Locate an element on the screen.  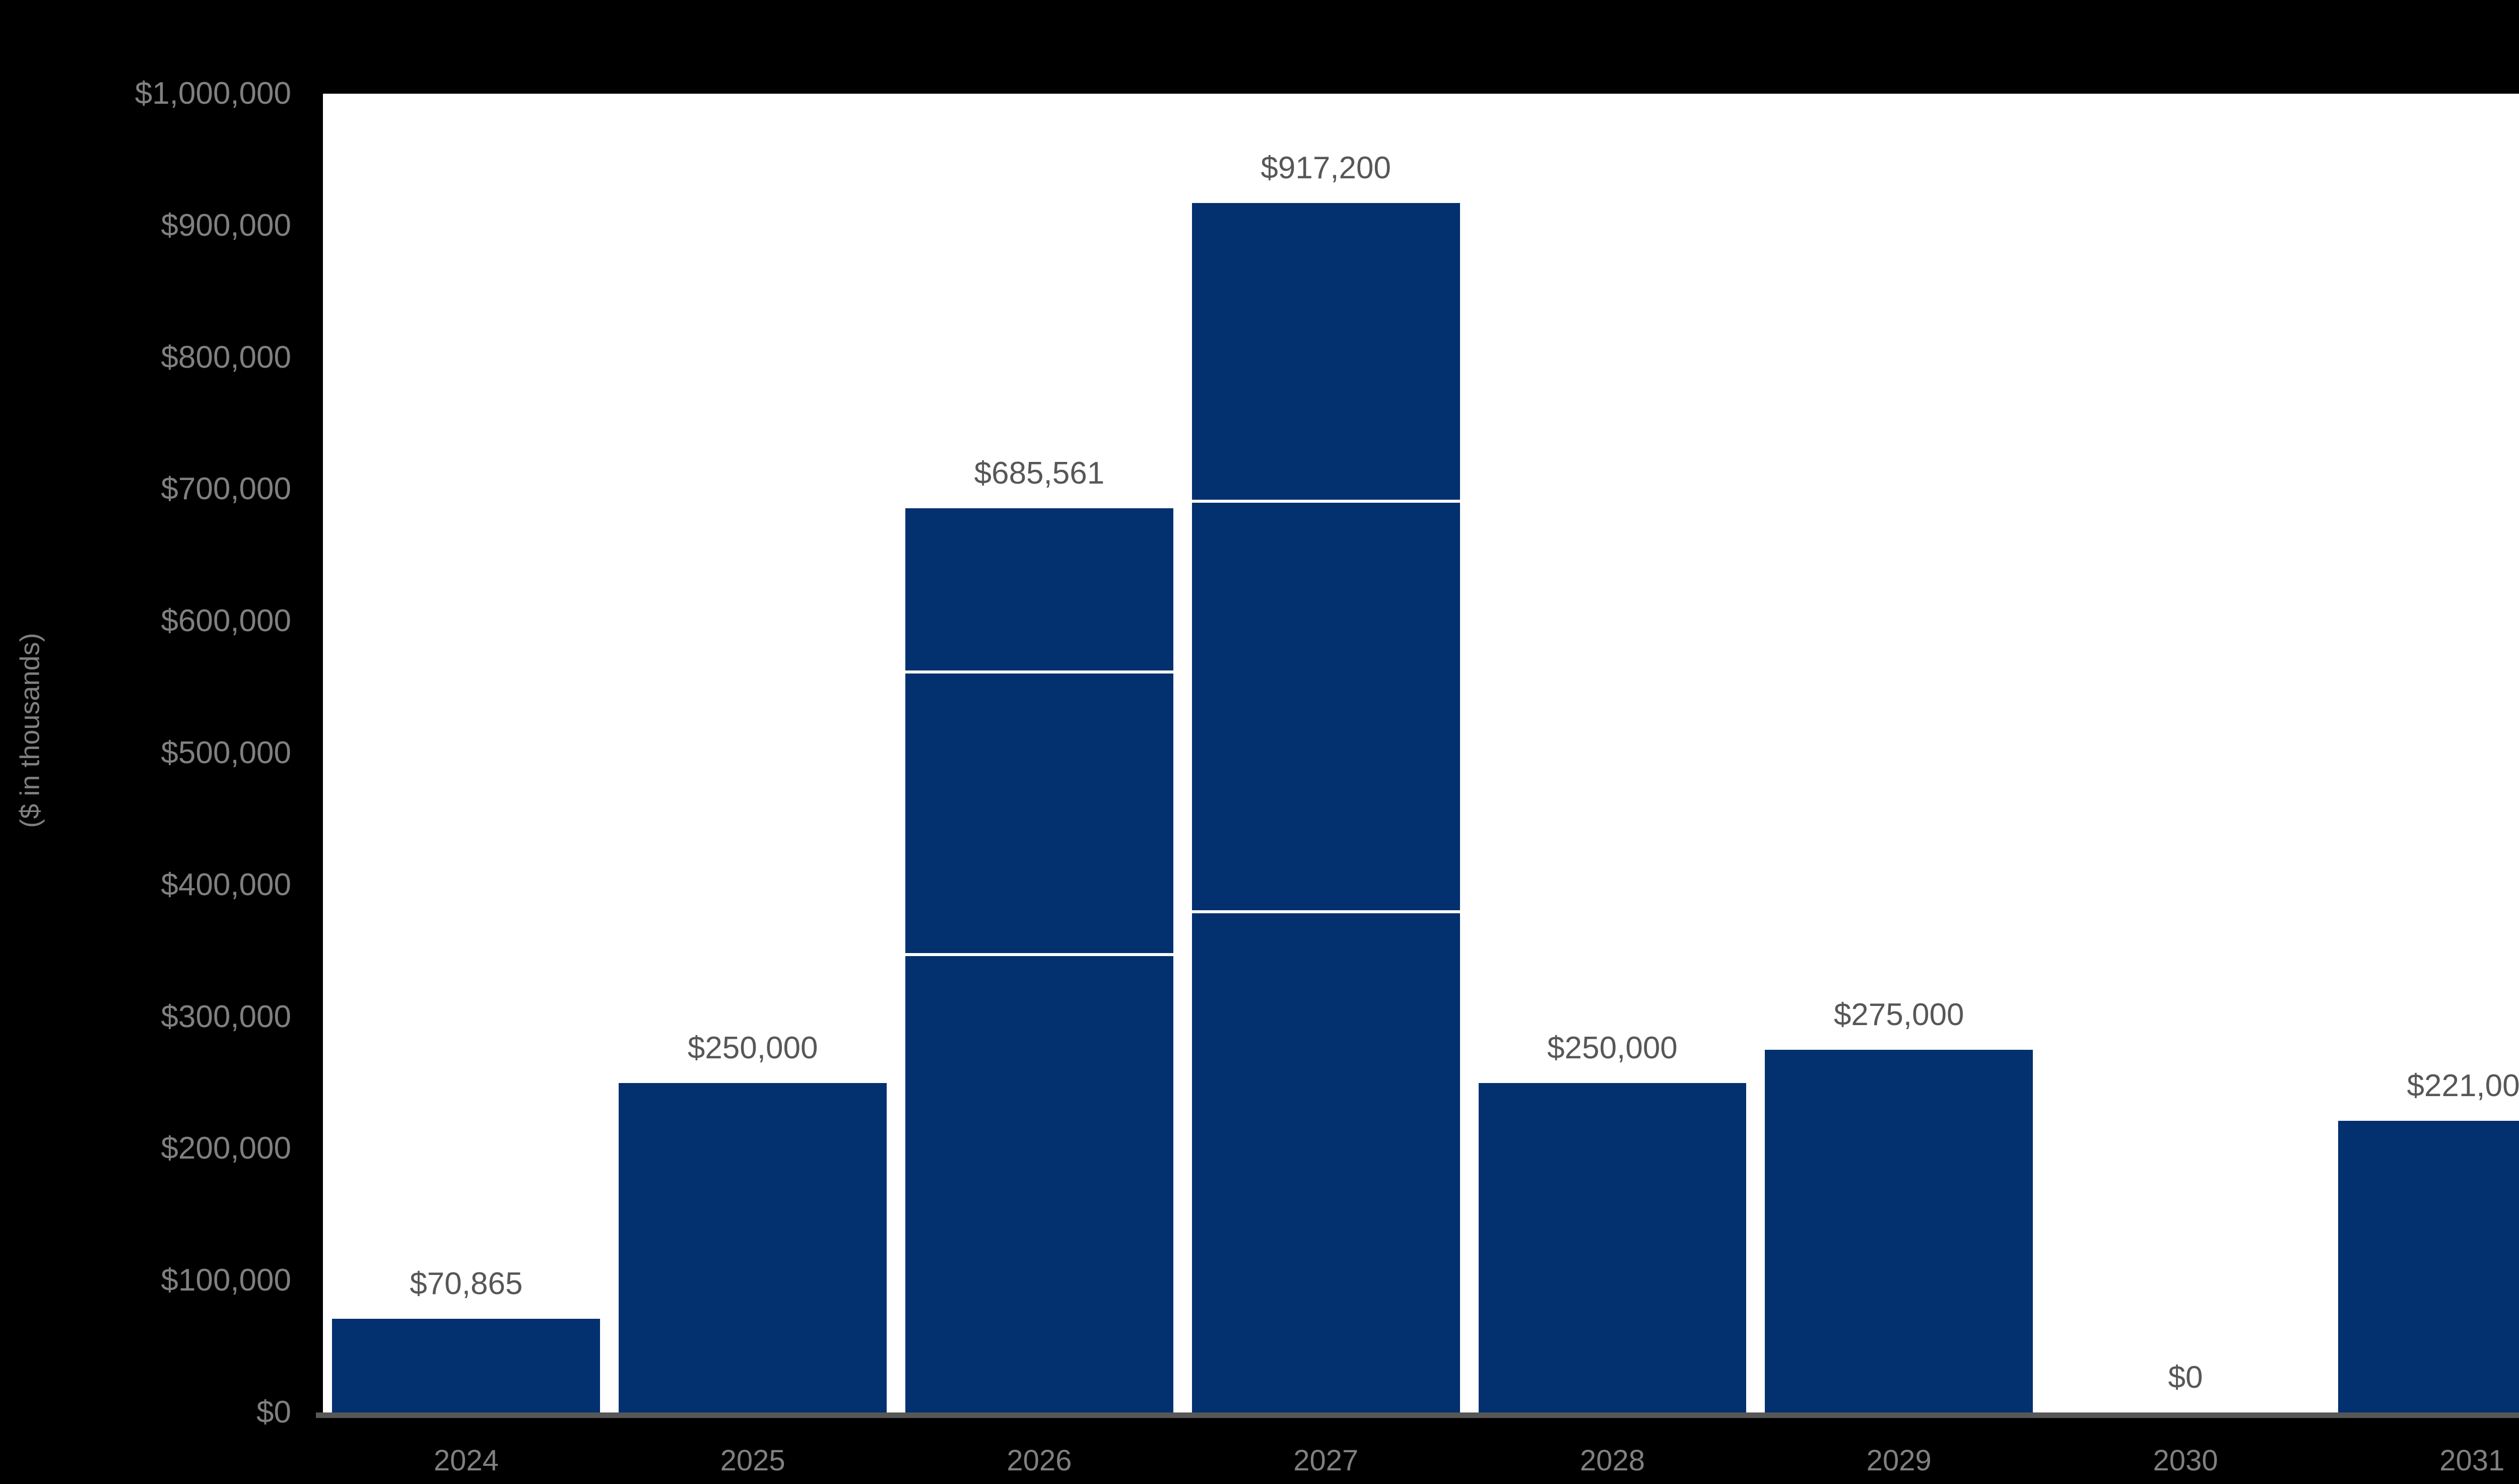
bar-value-label: $70,865 is located at coordinates (466, 1284).